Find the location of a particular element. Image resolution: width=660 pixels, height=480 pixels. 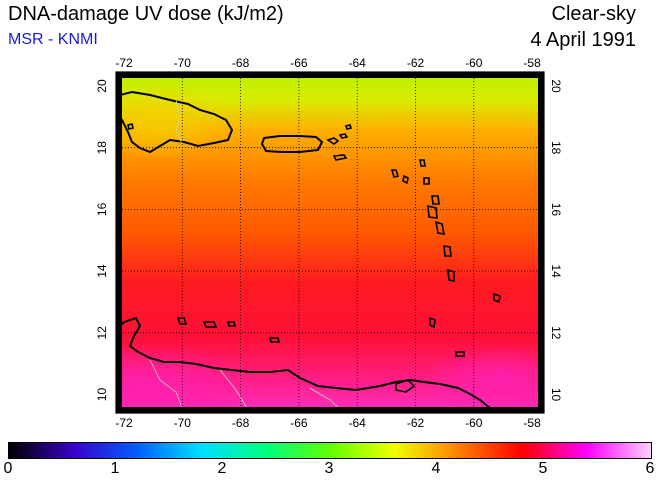

venezuela-coast is located at coordinates (308, 364).